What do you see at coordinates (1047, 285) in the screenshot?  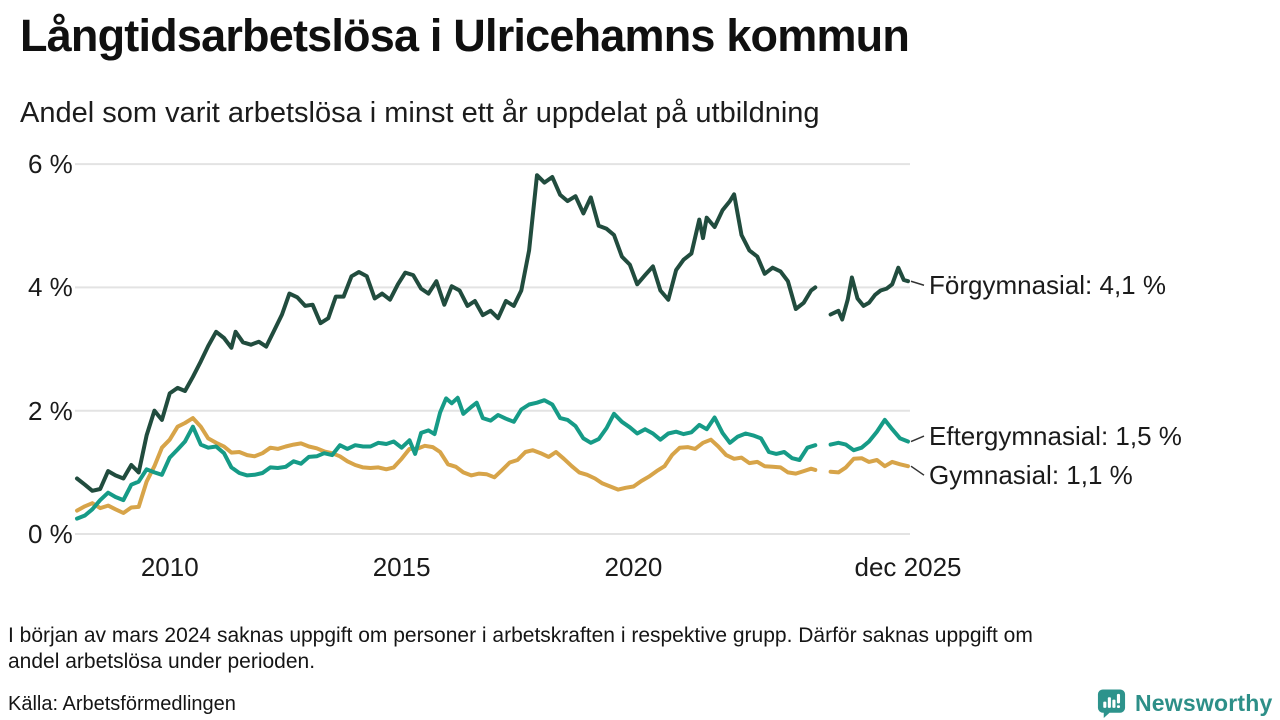 I see `series-label-f-rgymnasial: Förgymnasial: 4,1 %` at bounding box center [1047, 285].